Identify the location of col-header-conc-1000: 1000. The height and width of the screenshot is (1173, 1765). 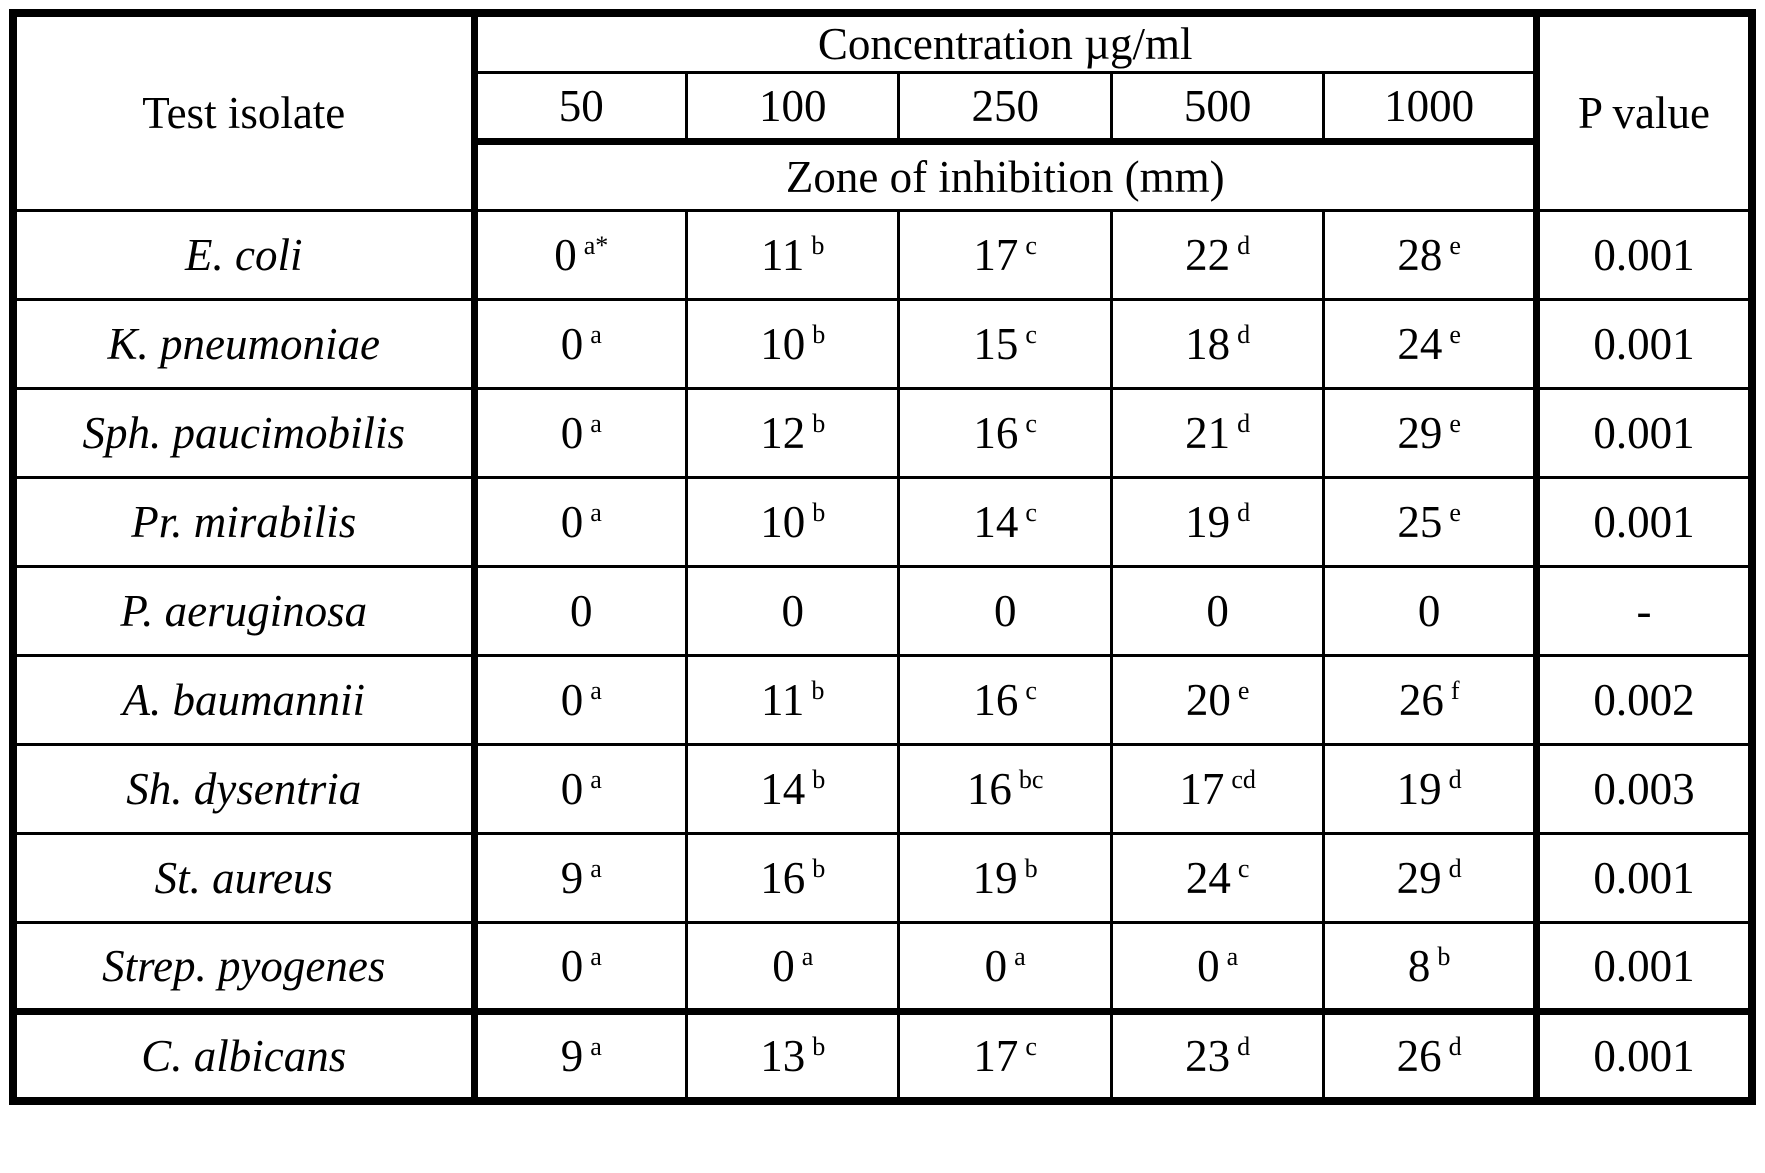
(1430, 108).